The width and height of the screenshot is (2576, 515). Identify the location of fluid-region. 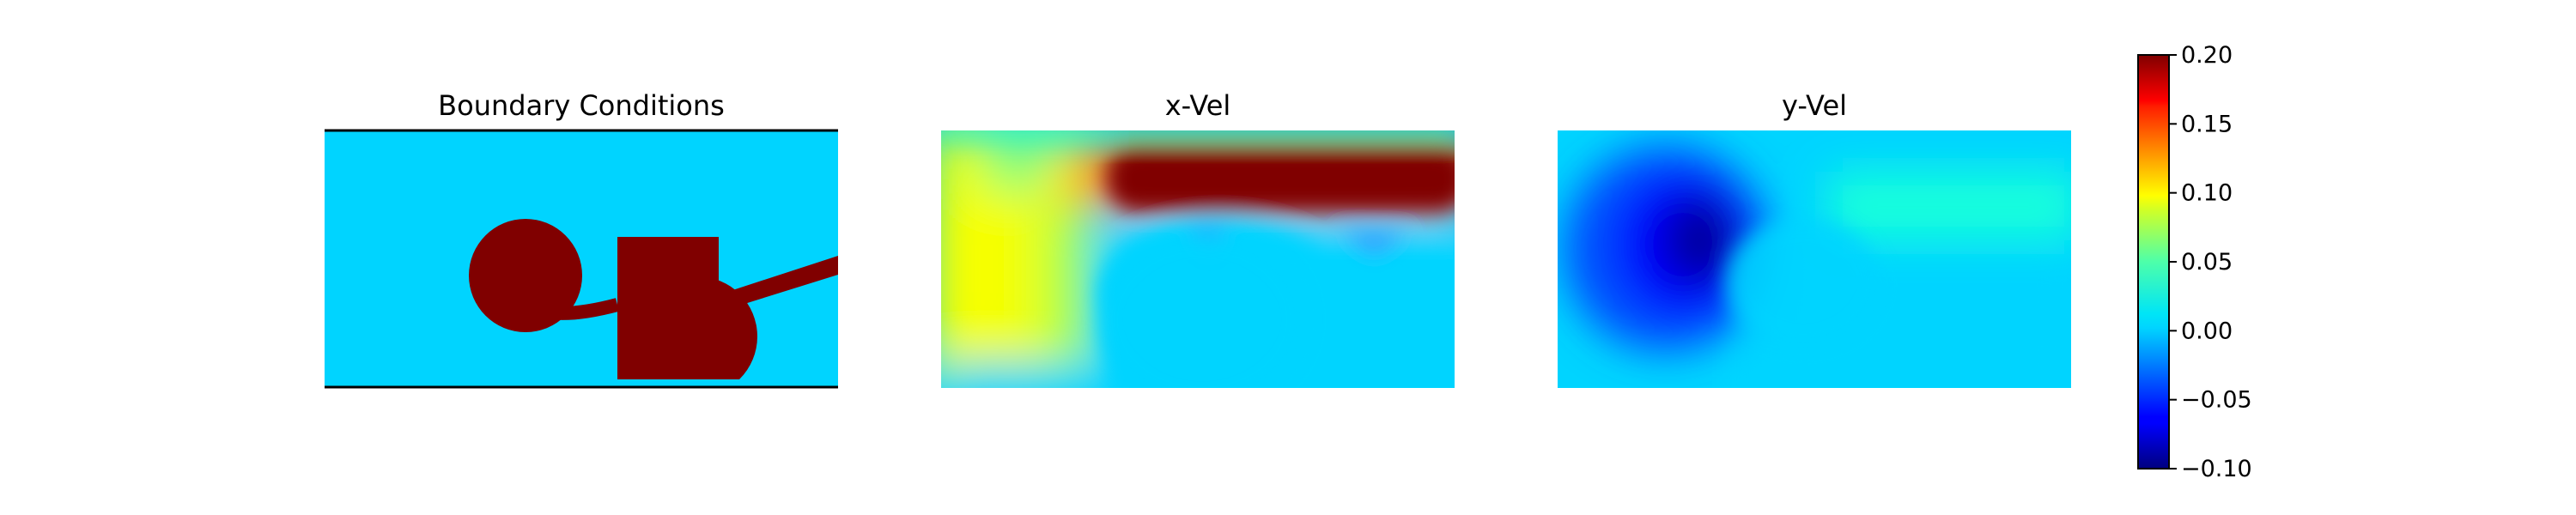
(581, 259).